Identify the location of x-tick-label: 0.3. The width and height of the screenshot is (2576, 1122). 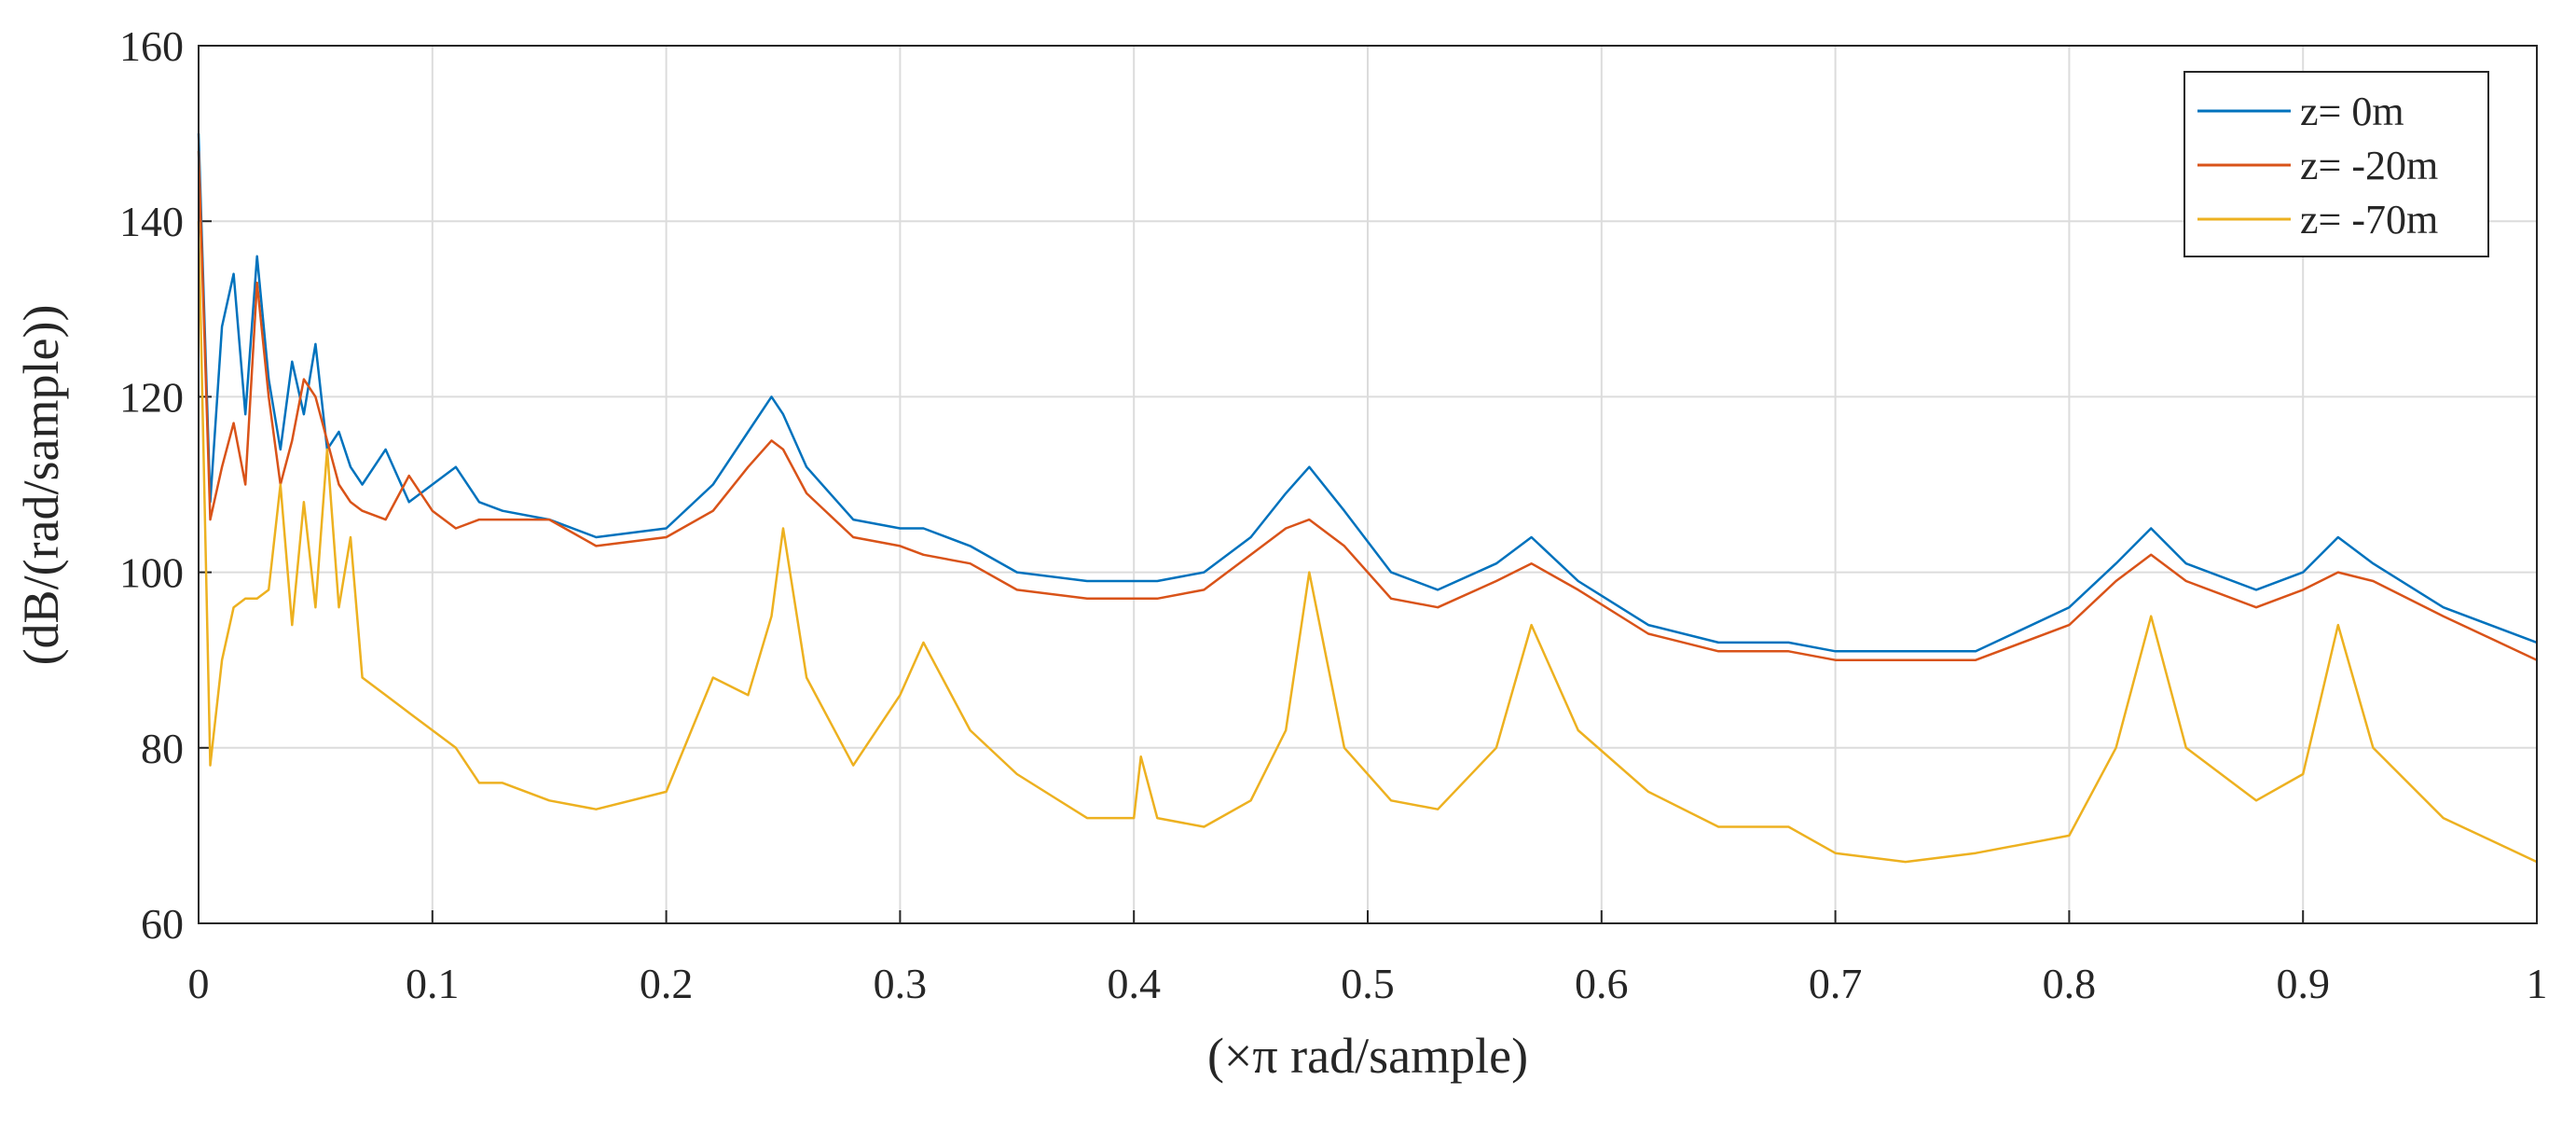
(901, 983).